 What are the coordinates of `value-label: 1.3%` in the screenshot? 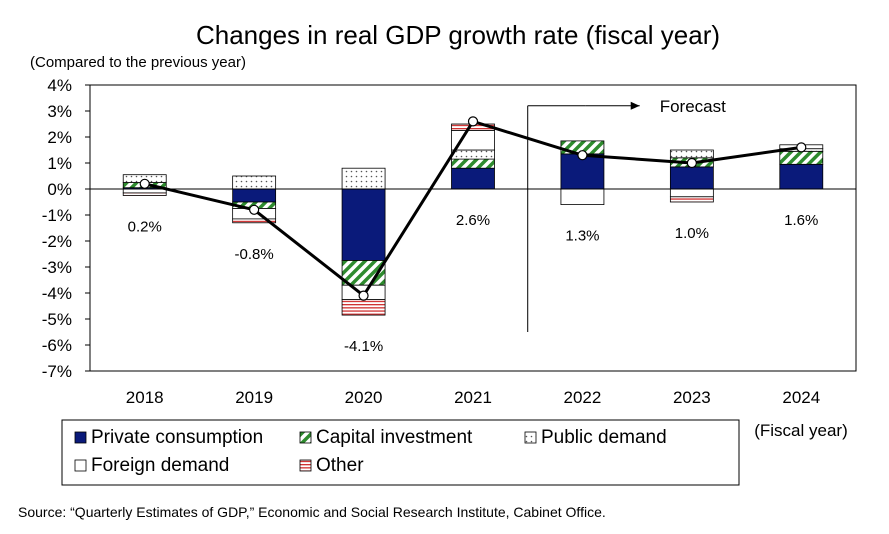 It's located at (582, 236).